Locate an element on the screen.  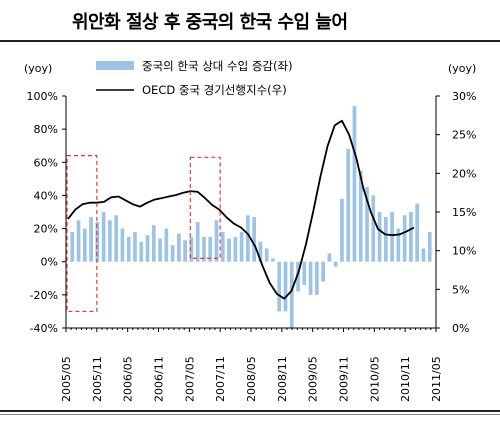
right-tick-label: 15% is located at coordinates (464, 212).